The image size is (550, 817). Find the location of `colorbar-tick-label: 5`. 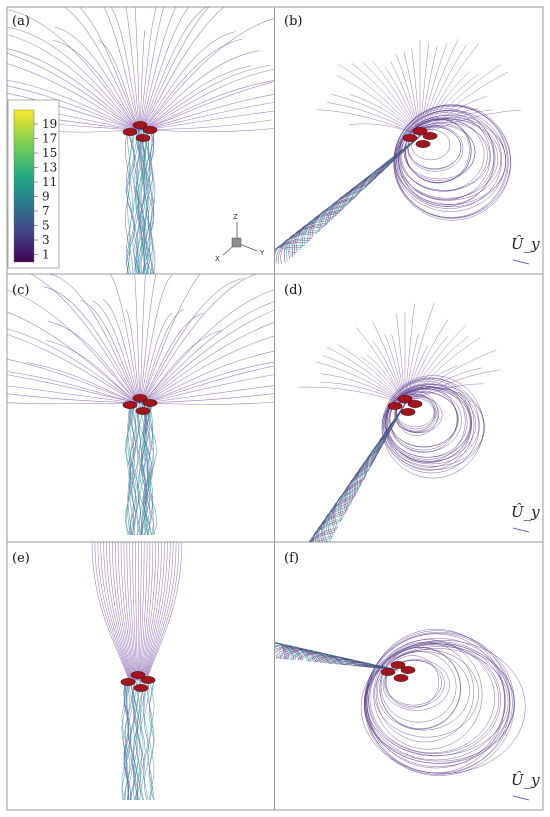

colorbar-tick-label: 5 is located at coordinates (46, 226).